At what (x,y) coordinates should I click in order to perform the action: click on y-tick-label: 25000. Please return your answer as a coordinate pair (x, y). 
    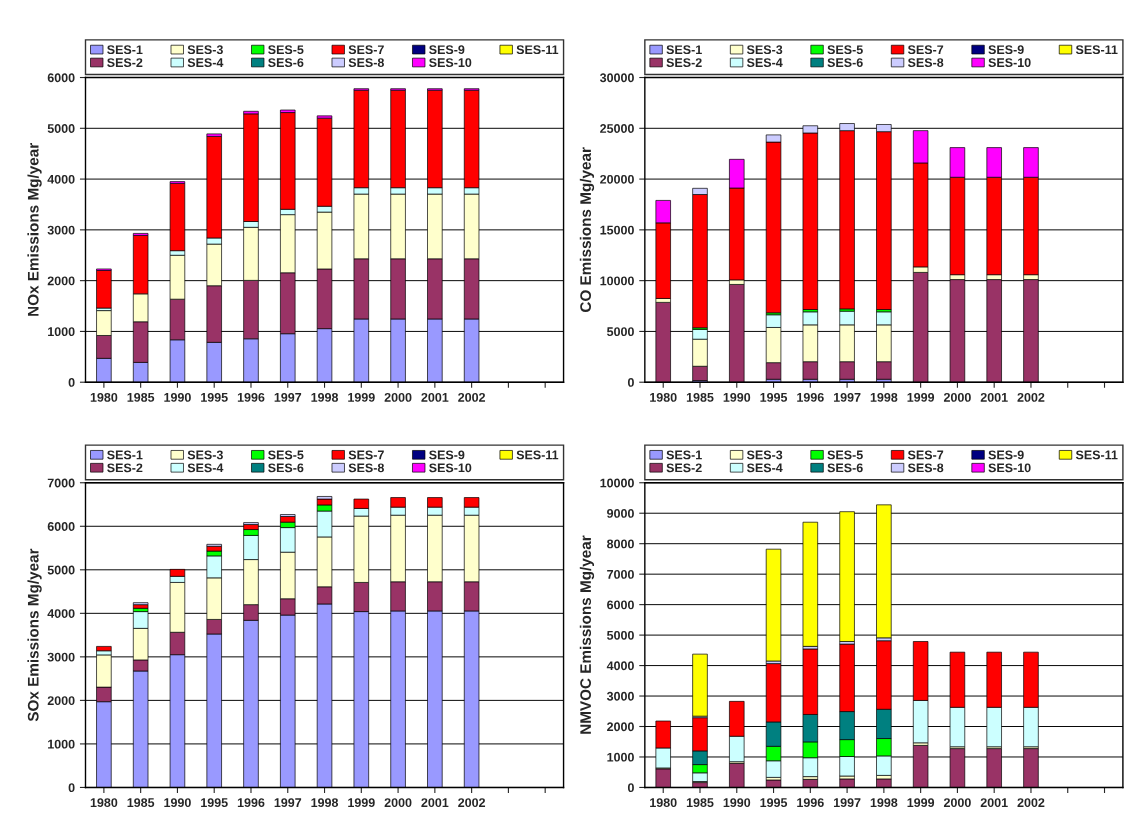
    Looking at the image, I should click on (617, 128).